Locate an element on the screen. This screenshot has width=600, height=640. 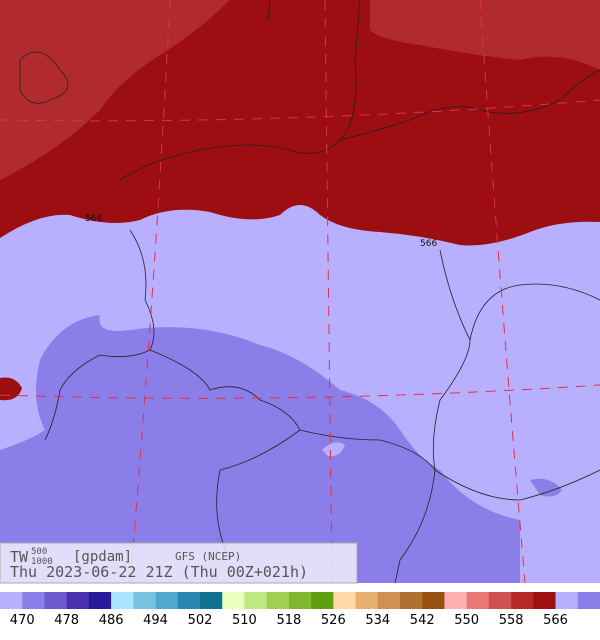
legend-label: 470 is located at coordinates (22, 620).